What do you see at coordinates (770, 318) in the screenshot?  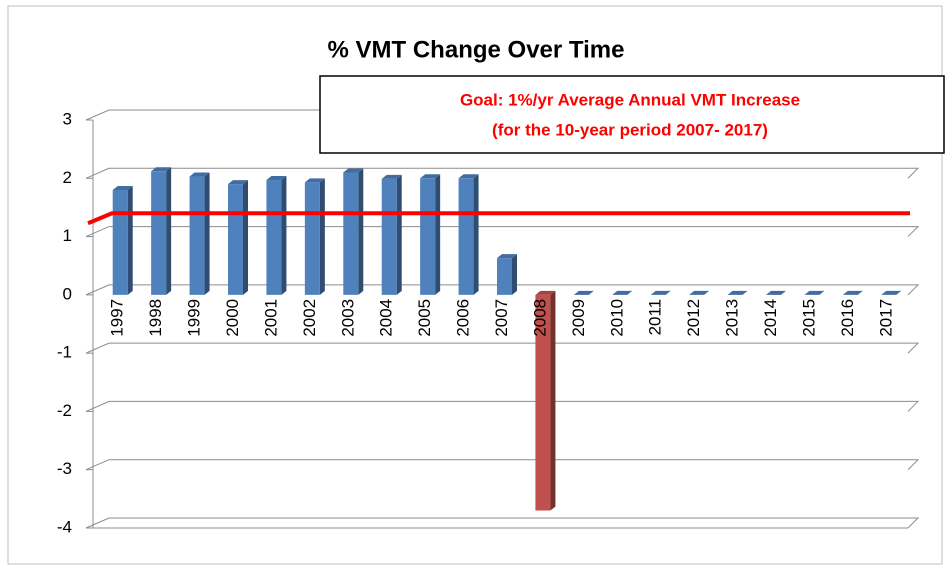 I see `x-tick-label: 2014` at bounding box center [770, 318].